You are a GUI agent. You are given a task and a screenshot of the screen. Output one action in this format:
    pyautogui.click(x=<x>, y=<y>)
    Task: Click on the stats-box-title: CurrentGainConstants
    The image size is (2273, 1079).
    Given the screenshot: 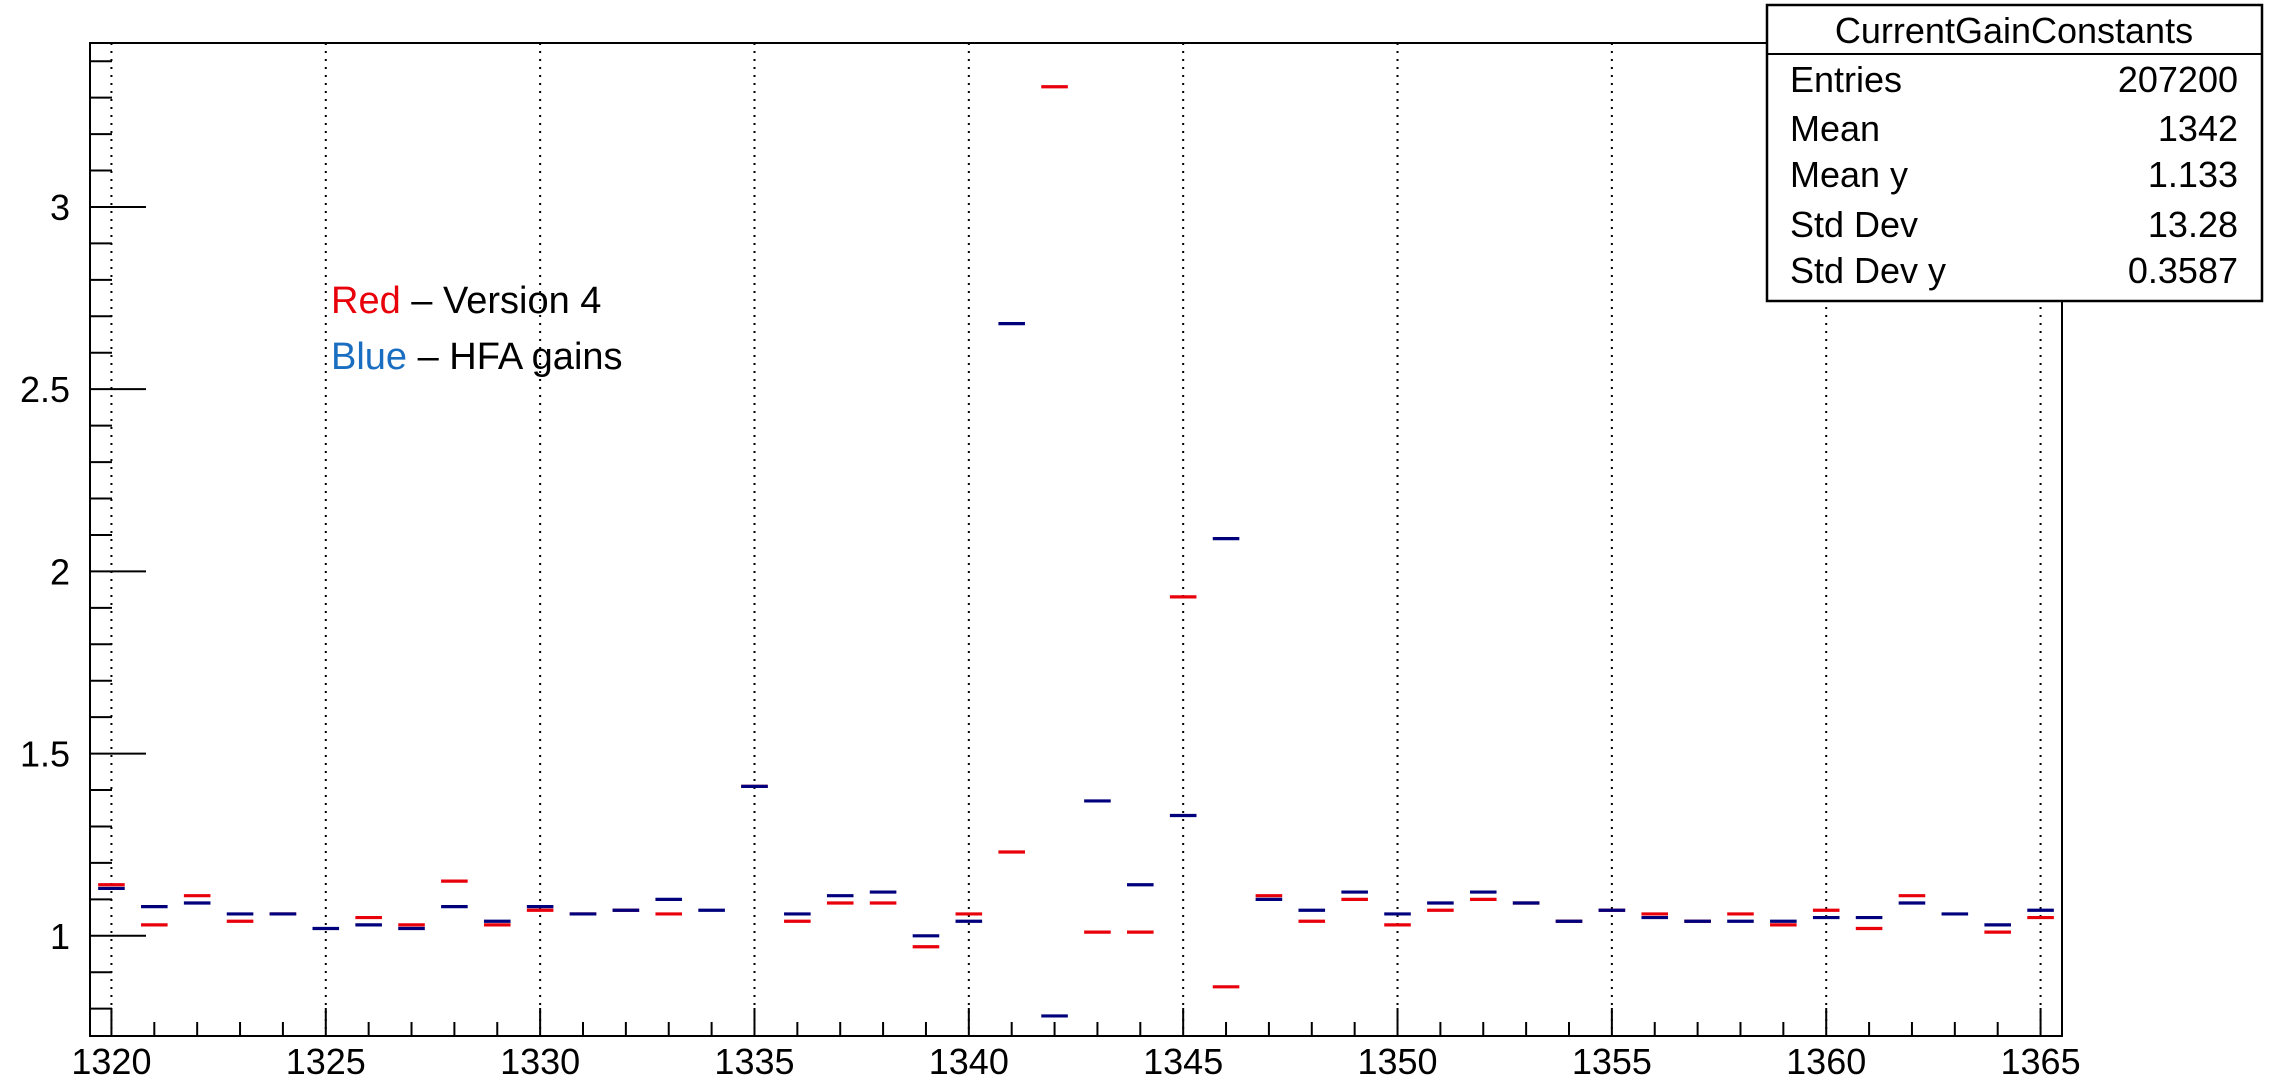 What is the action you would take?
    pyautogui.click(x=2014, y=30)
    